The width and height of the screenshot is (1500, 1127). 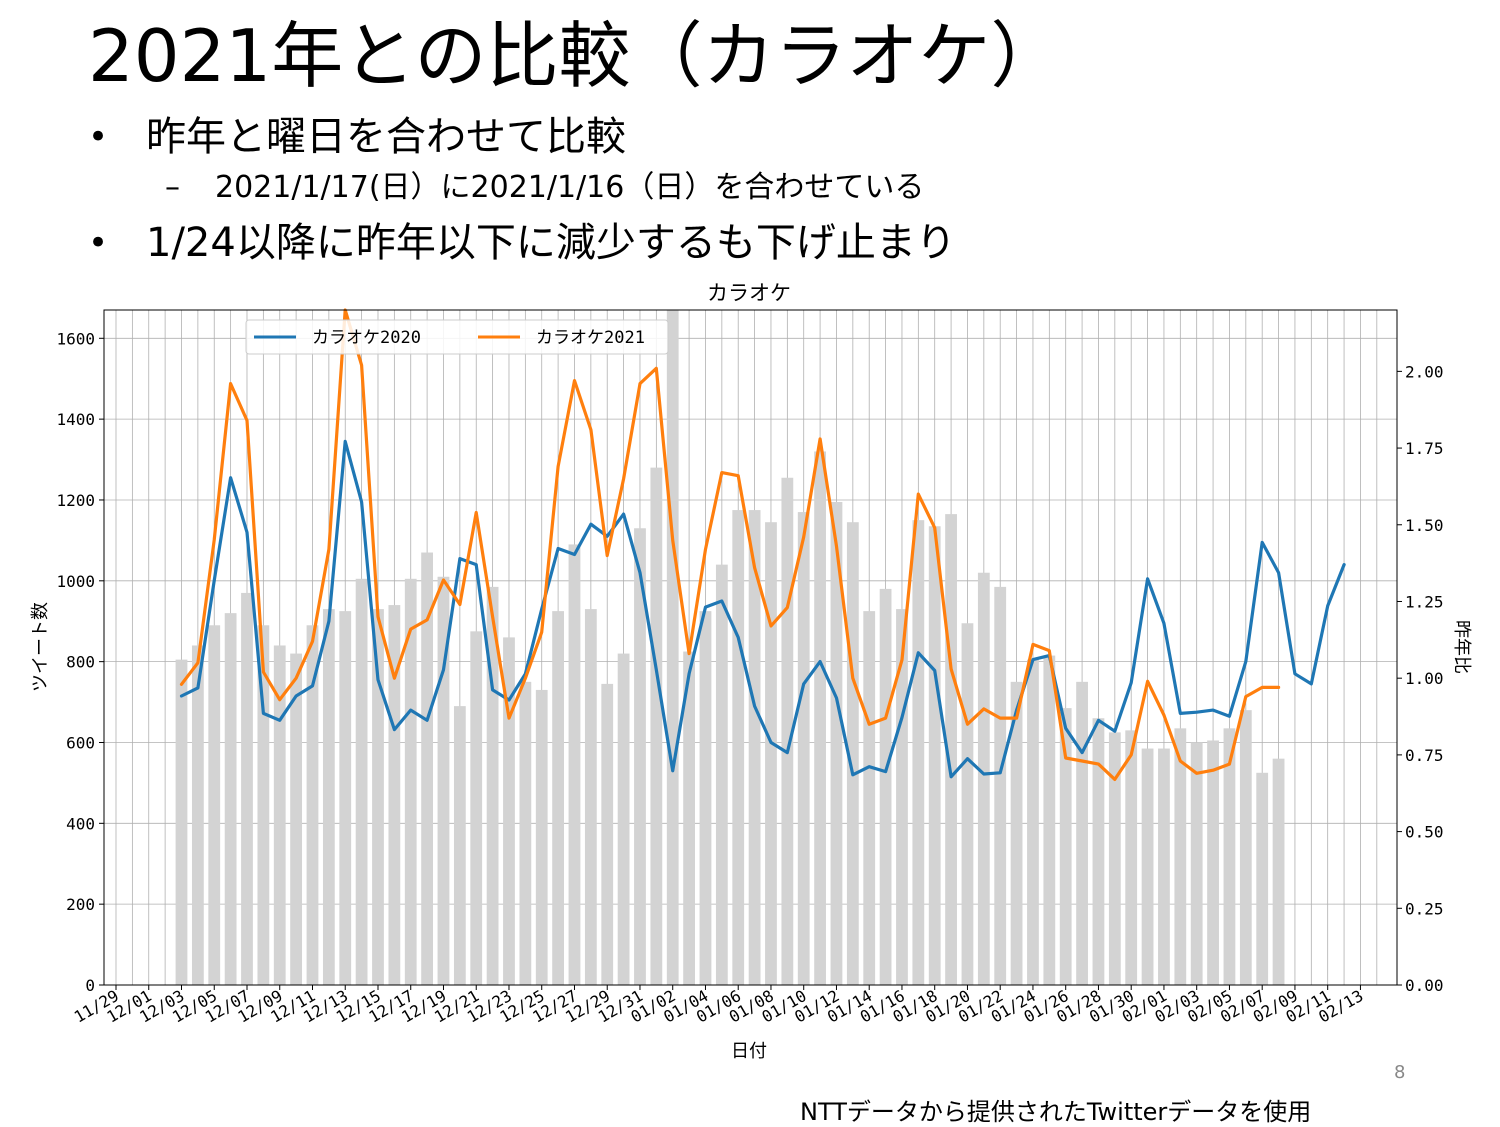 What do you see at coordinates (1424, 448) in the screenshot?
I see `y2-tick-label: 1.75` at bounding box center [1424, 448].